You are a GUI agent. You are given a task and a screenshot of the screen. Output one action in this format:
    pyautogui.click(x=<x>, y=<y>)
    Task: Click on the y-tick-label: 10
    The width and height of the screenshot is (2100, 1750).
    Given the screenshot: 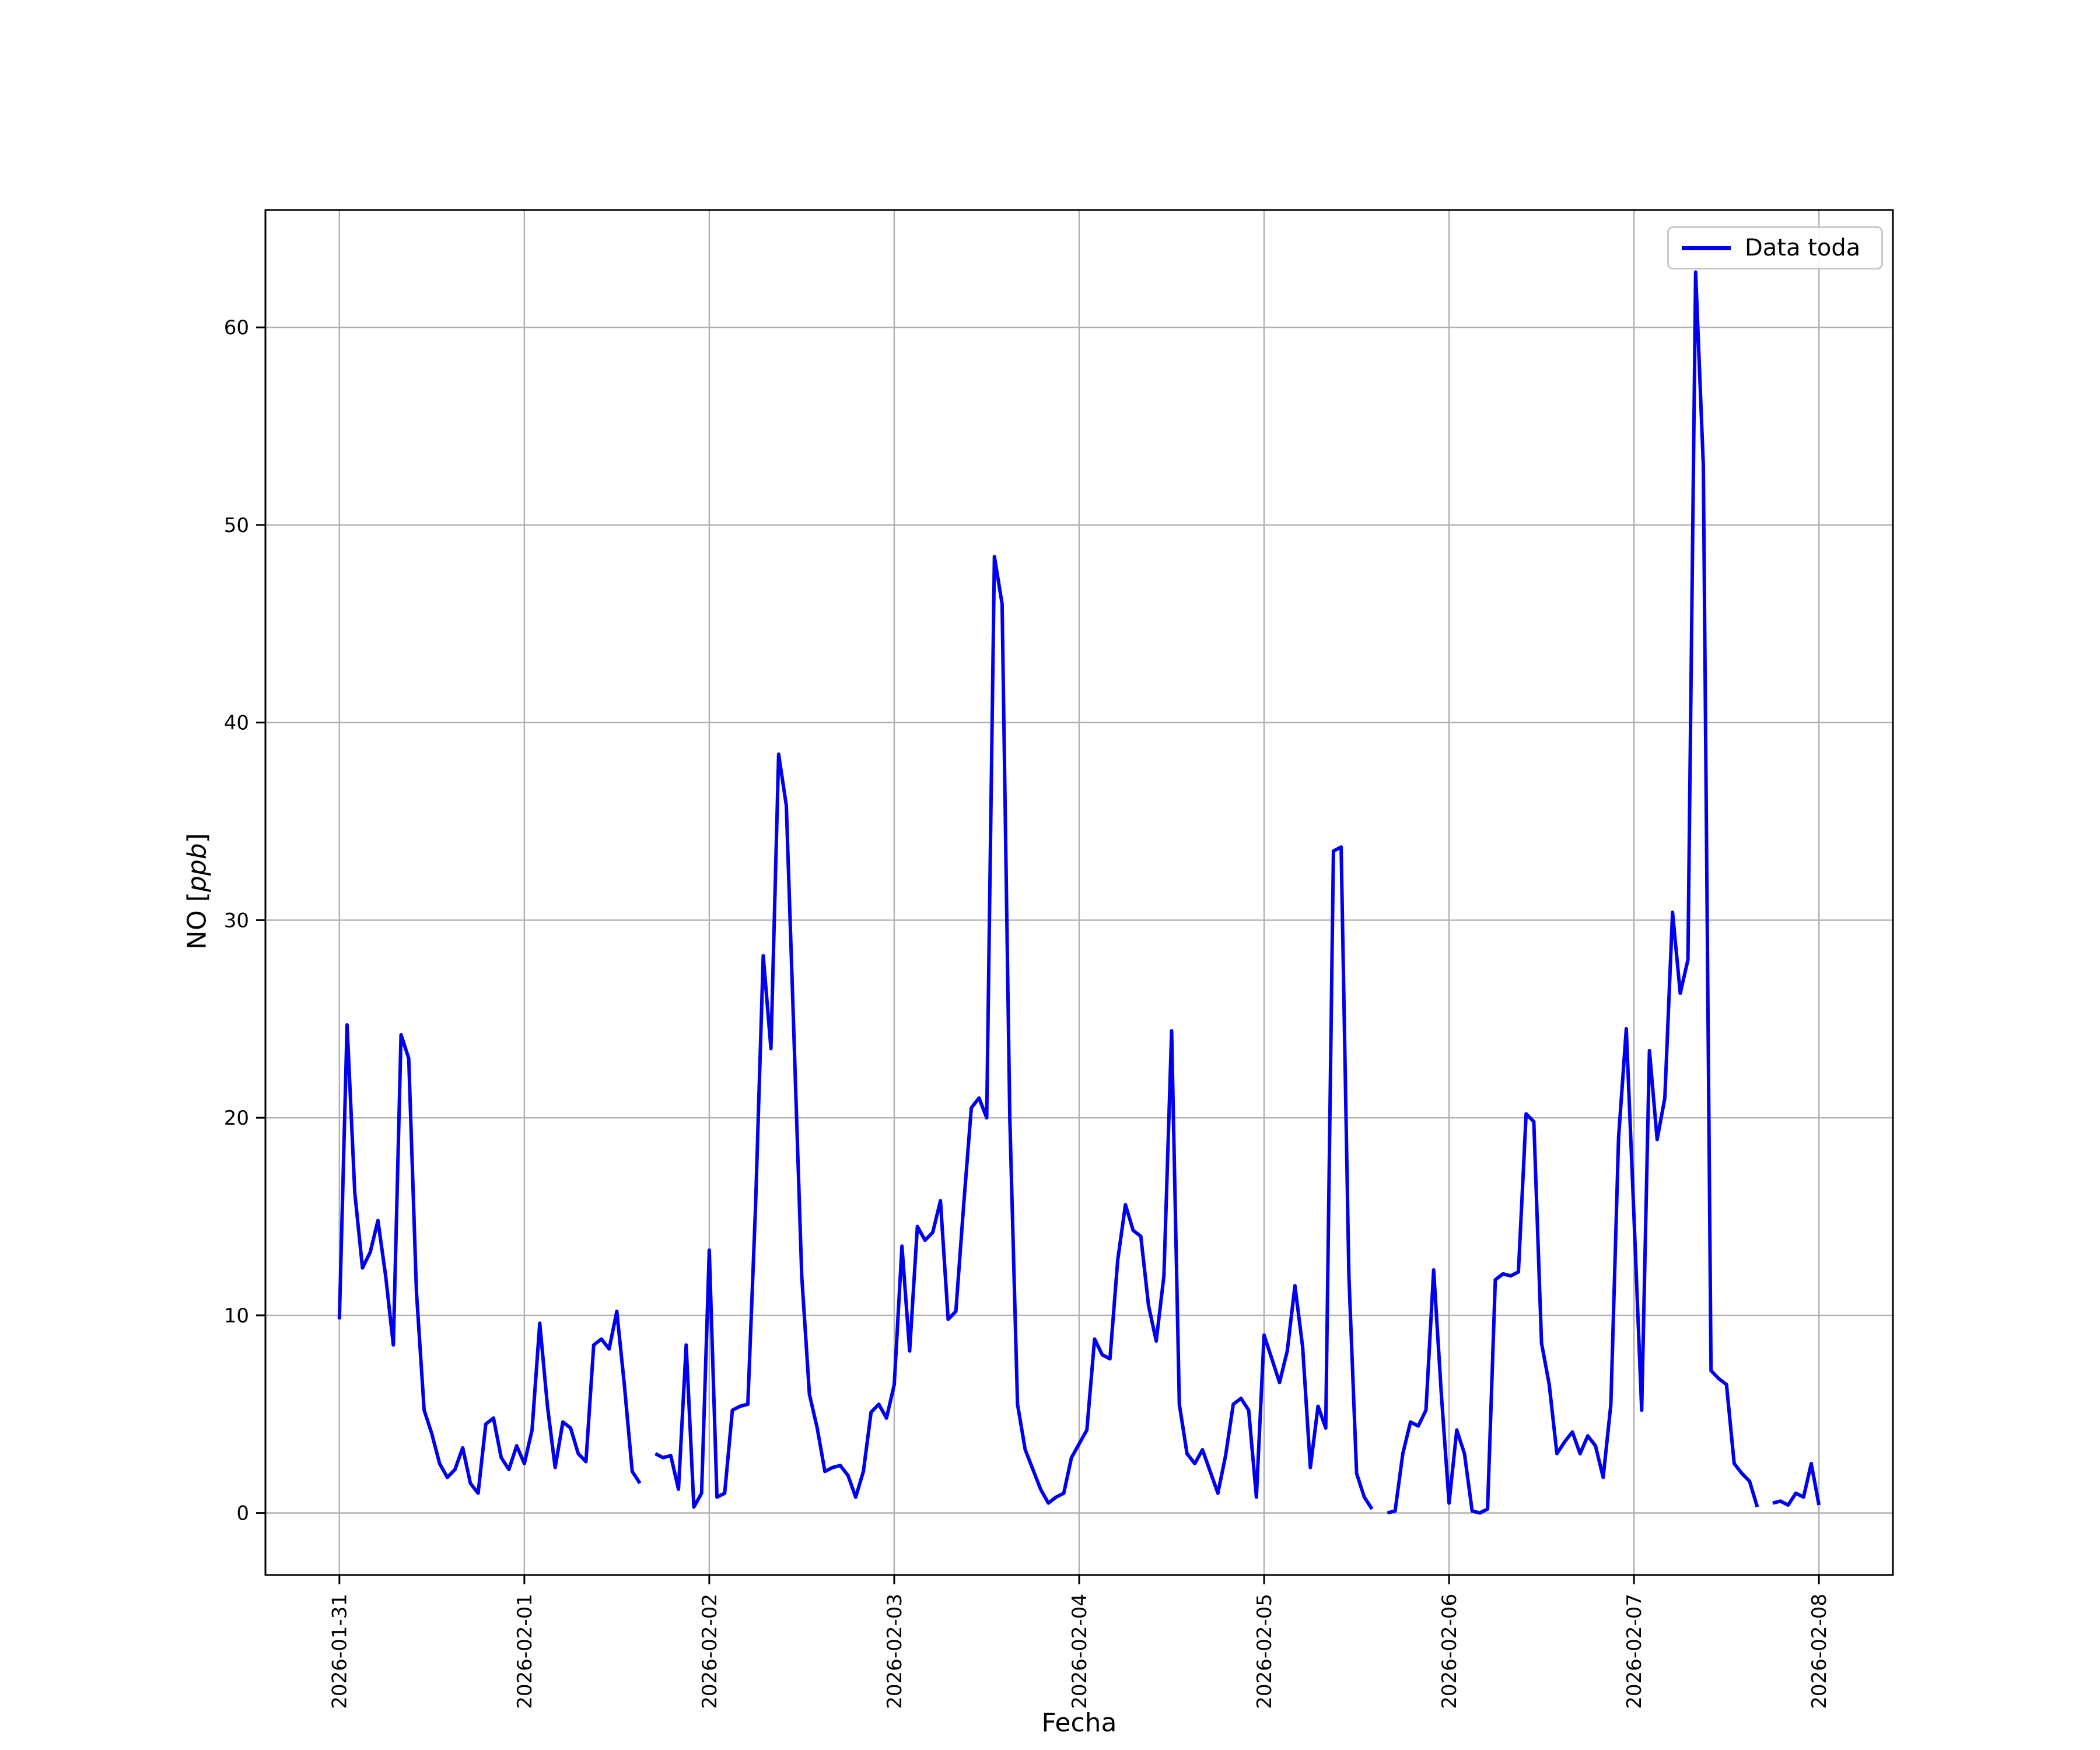 What is the action you would take?
    pyautogui.click(x=236, y=1316)
    